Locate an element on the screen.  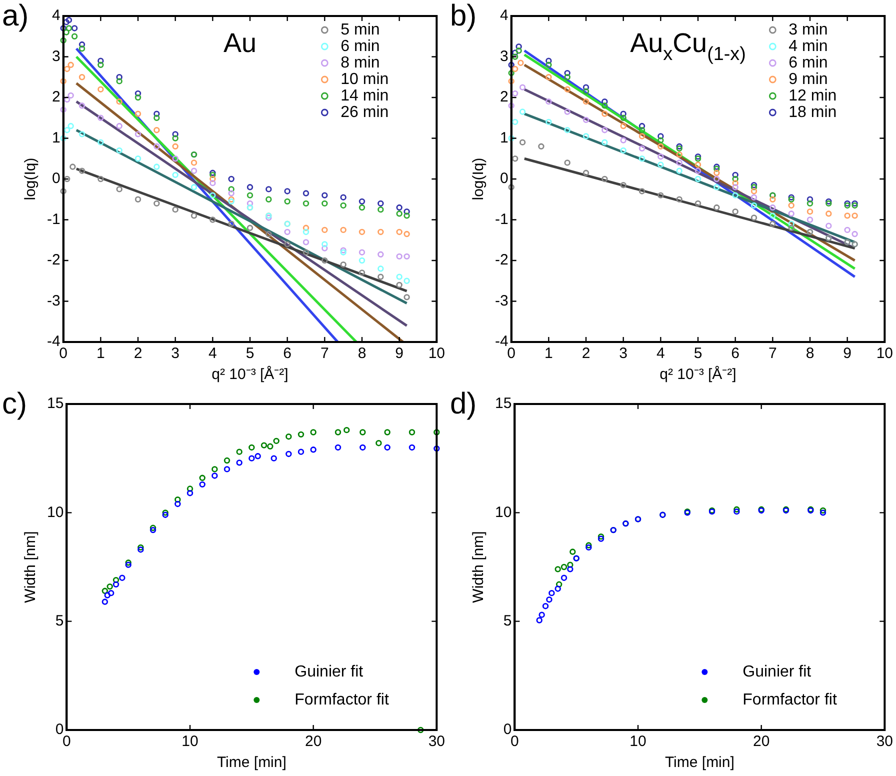
chart-title: Au is located at coordinates (240, 43).